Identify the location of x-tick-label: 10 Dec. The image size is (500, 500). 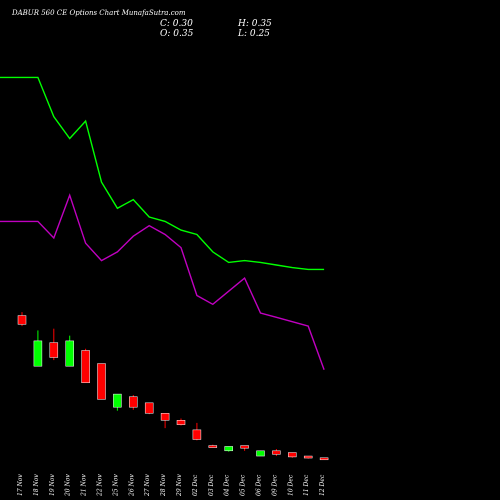
(290, 485).